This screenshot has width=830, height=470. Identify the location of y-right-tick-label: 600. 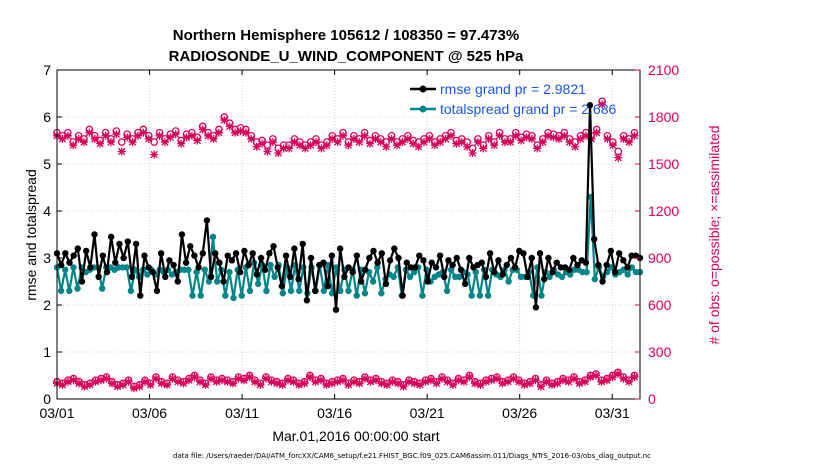
(660, 305).